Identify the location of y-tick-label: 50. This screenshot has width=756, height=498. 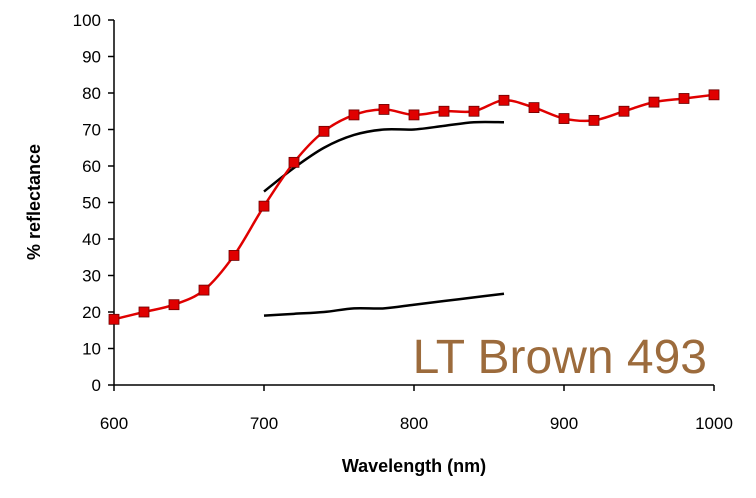
(91, 203).